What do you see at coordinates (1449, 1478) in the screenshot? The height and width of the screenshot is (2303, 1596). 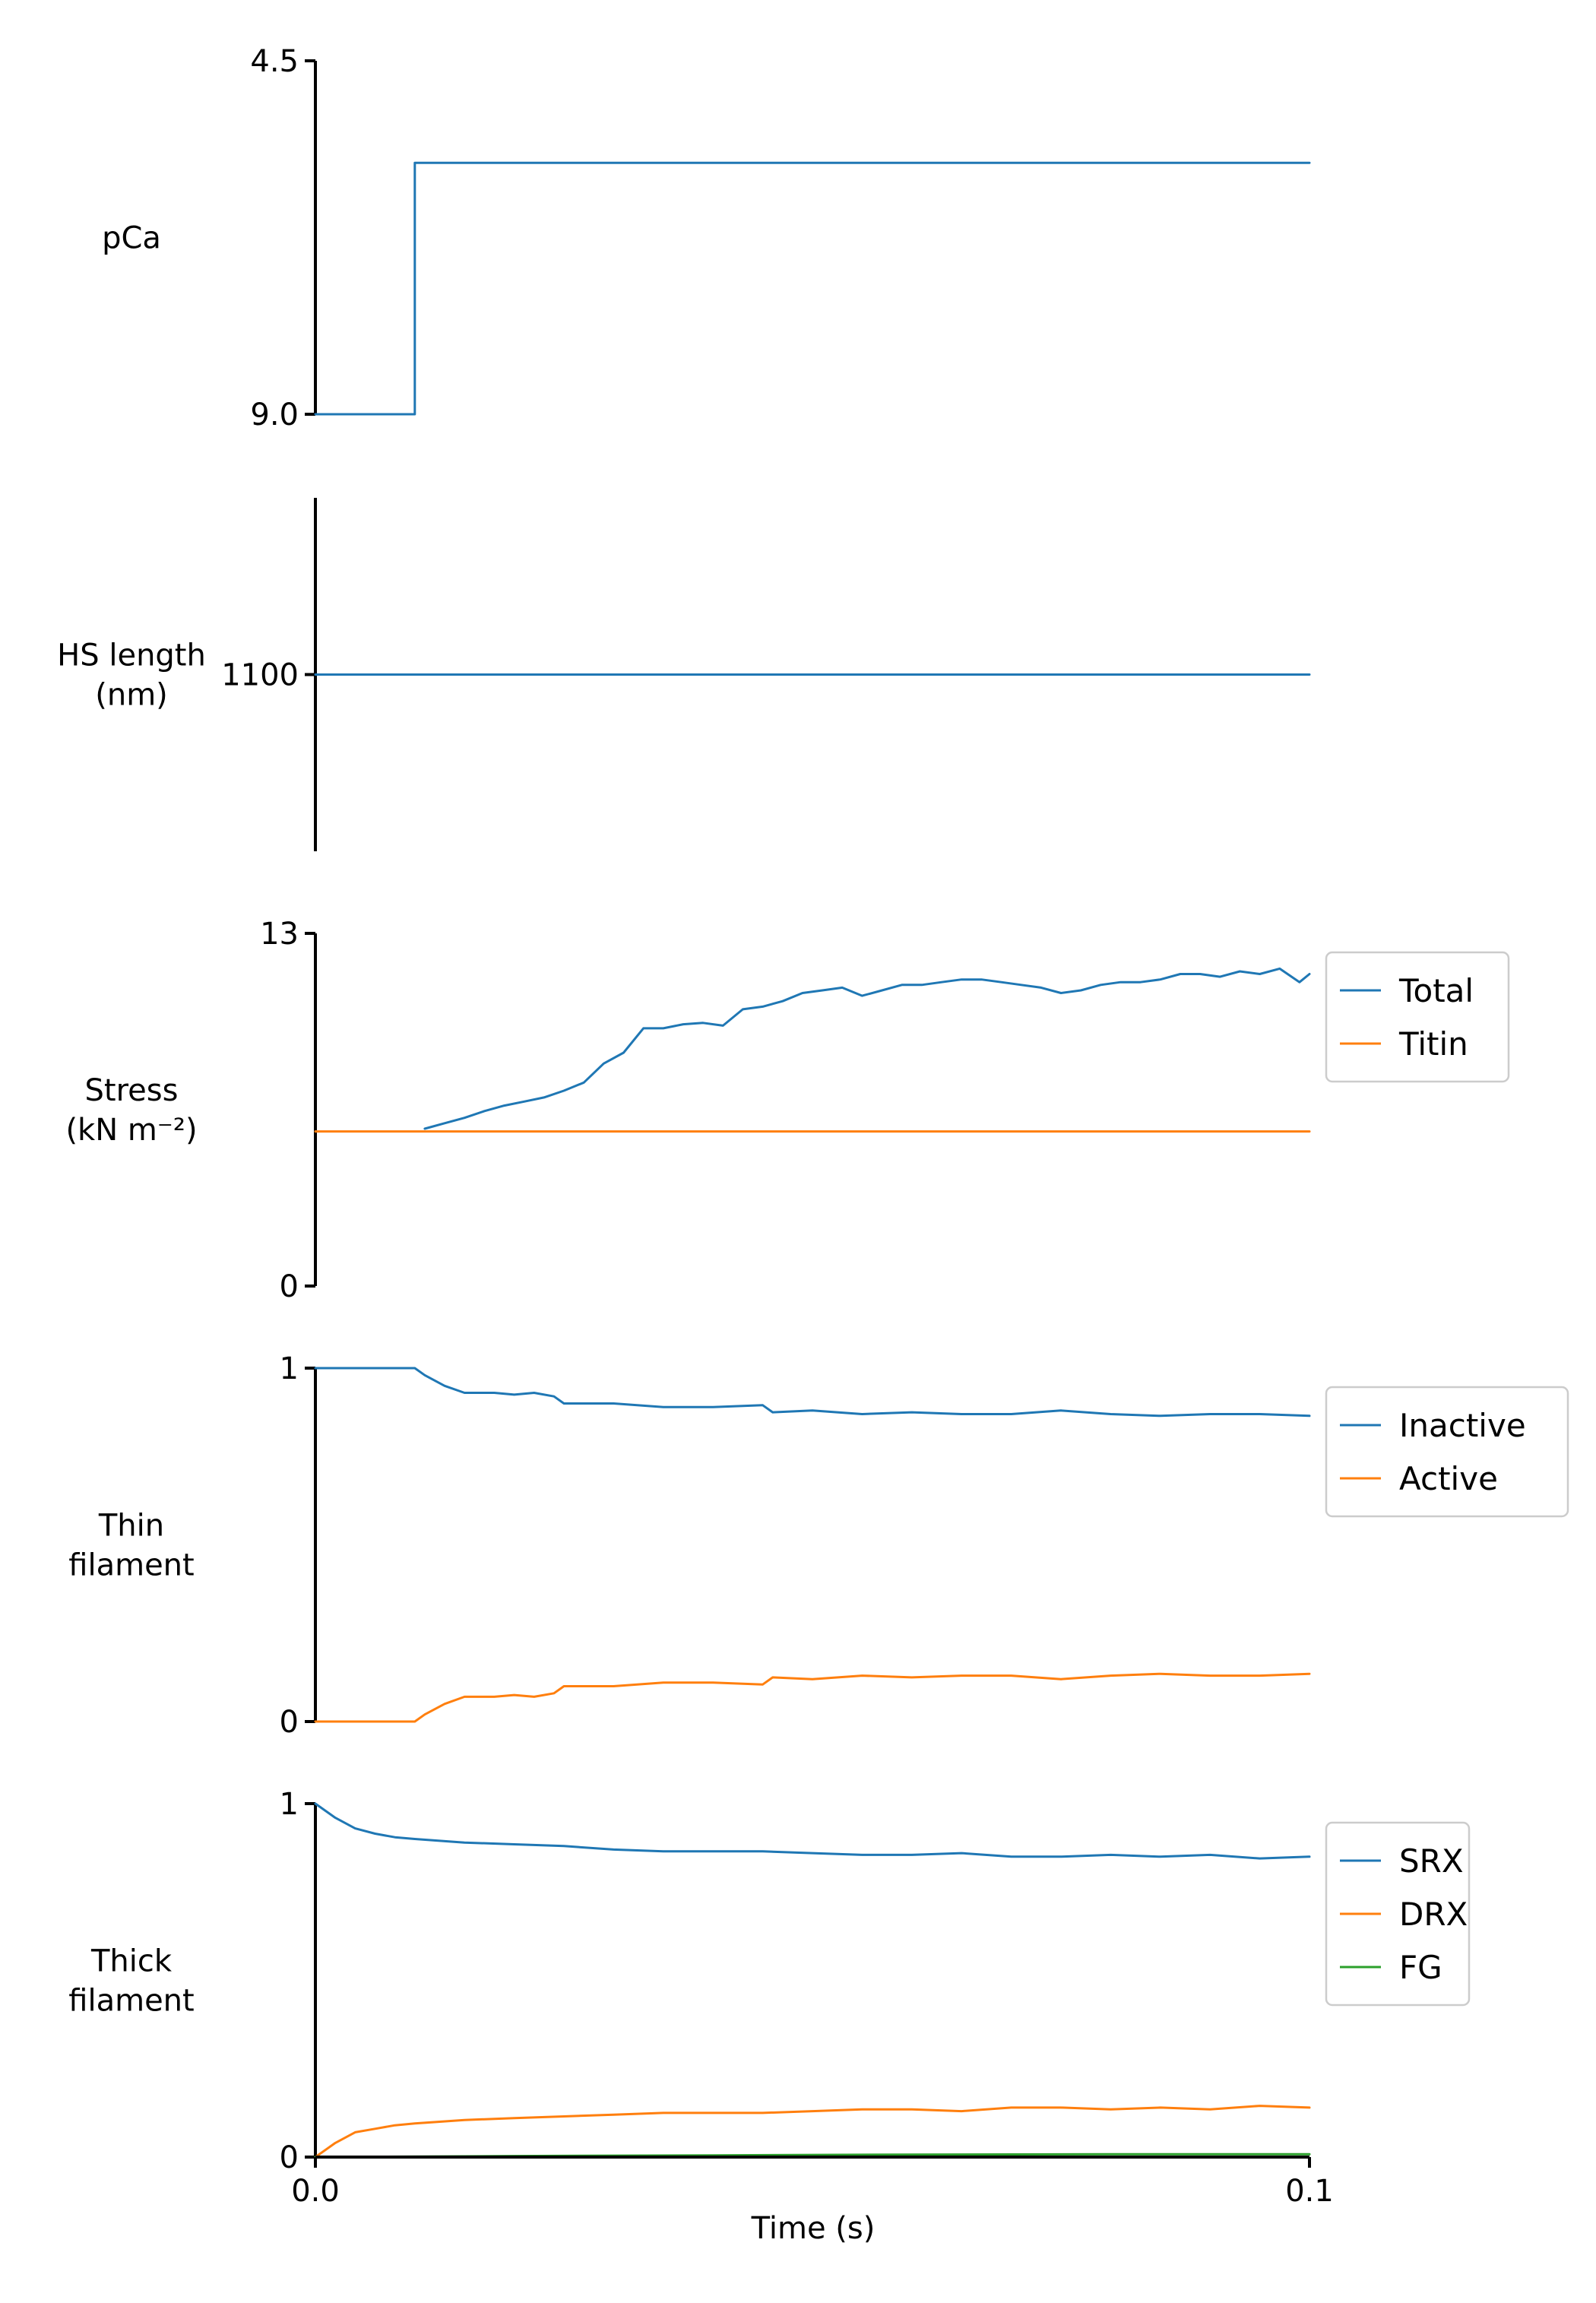 I see `legend-label: Active` at bounding box center [1449, 1478].